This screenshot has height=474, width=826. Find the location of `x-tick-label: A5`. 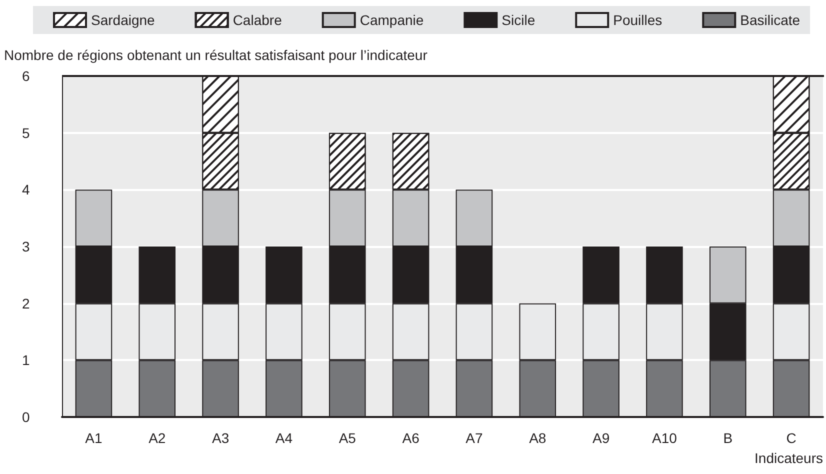

x-tick-label: A5 is located at coordinates (347, 438).